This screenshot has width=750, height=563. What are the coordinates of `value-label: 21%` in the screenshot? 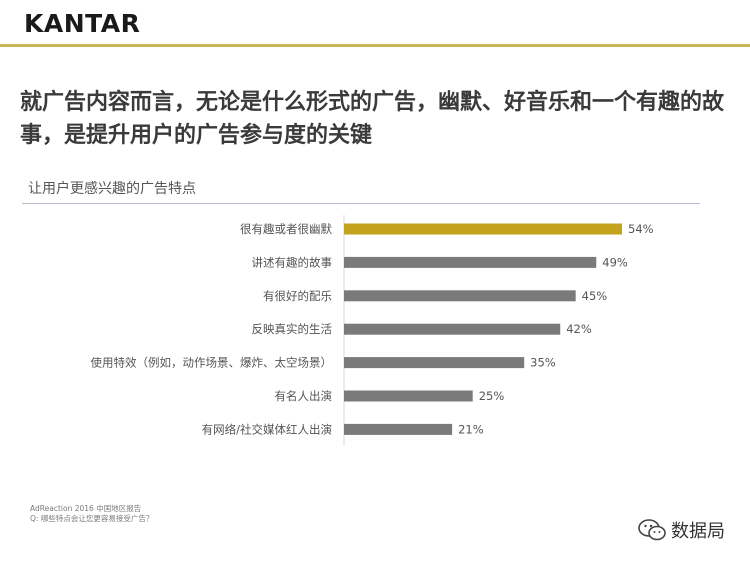 It's located at (471, 429).